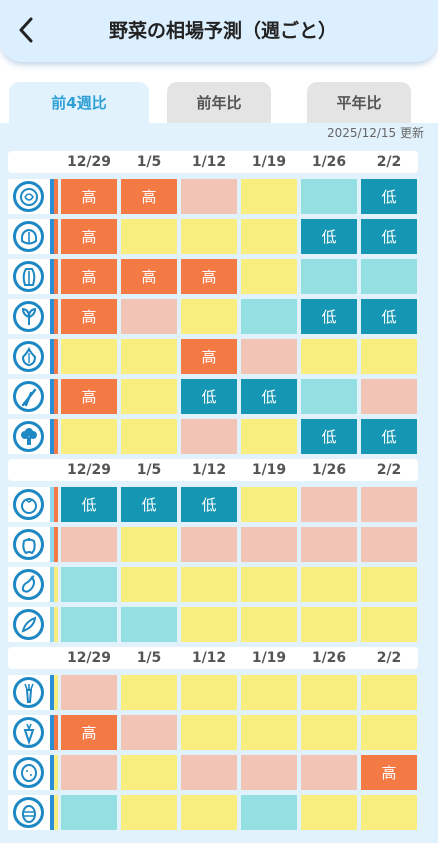 The width and height of the screenshot is (438, 843). I want to click on back-button, so click(26, 30).